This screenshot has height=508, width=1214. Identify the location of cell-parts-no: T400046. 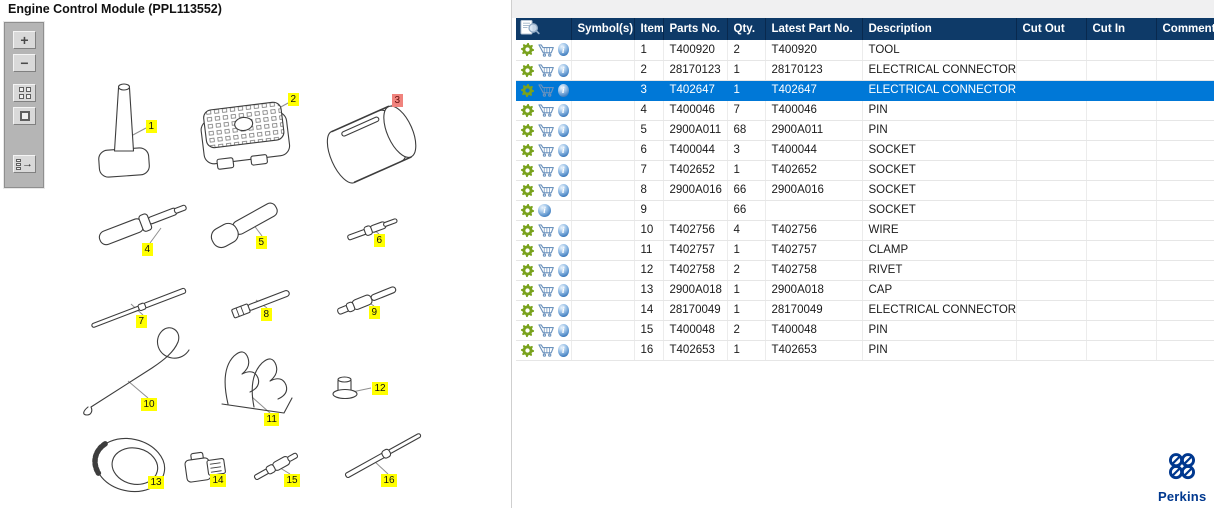
(695, 110).